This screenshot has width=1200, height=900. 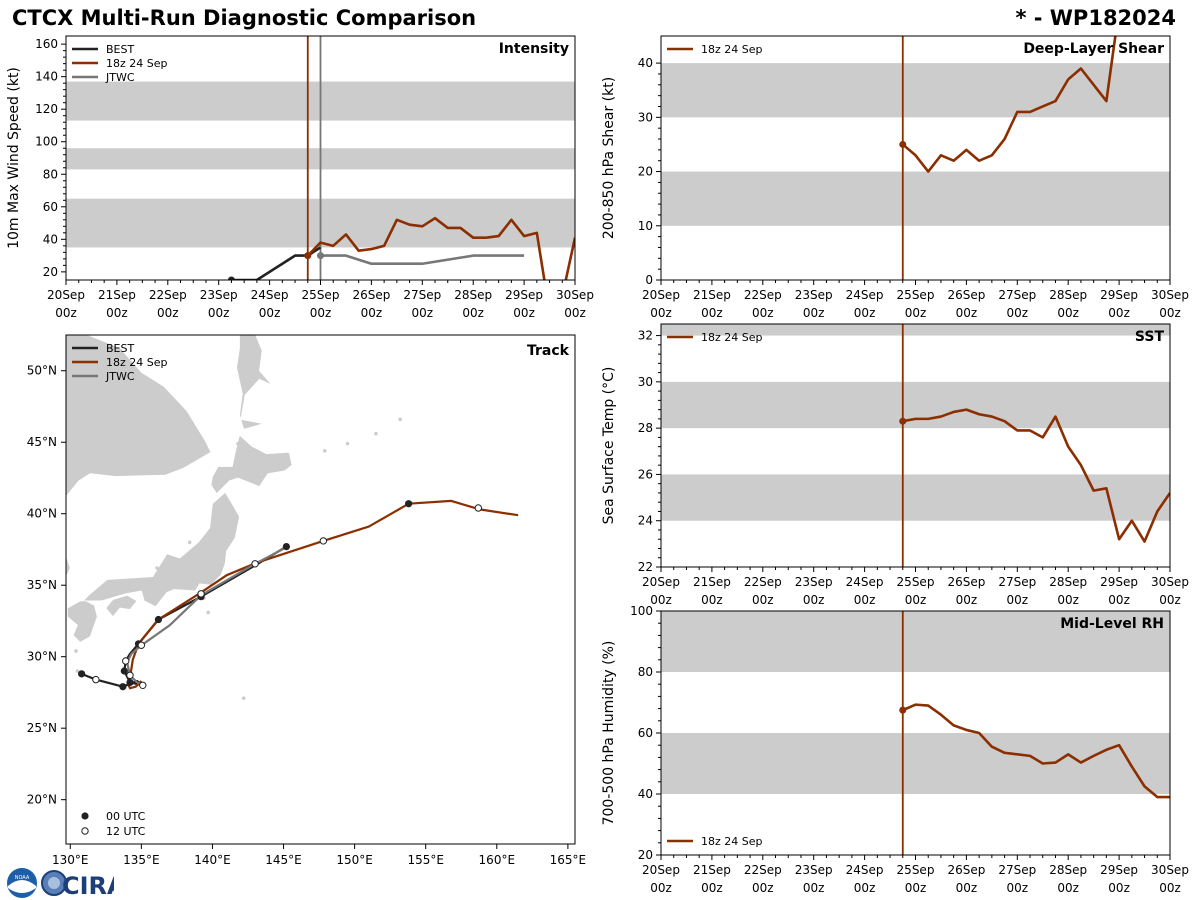 What do you see at coordinates (1119, 582) in the screenshot?
I see `sst-xtick-day-9: 29Sep` at bounding box center [1119, 582].